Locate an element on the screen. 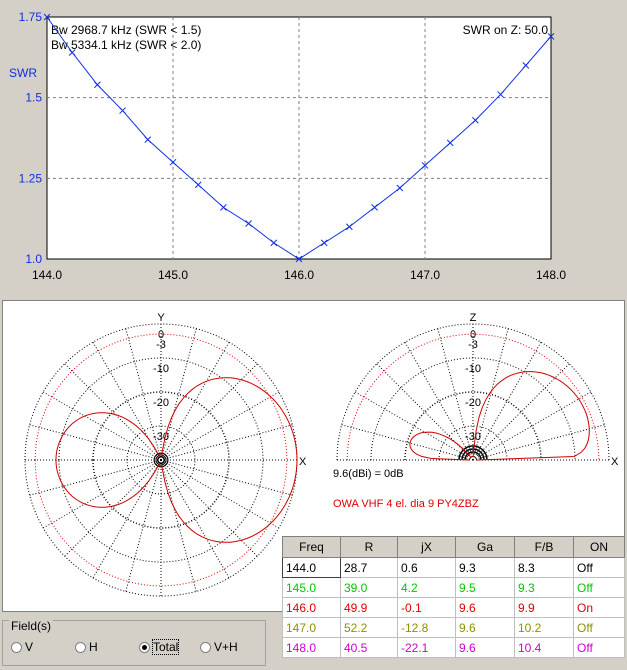 This screenshot has width=627, height=670. radio-v-plus-h is located at coordinates (205, 647).